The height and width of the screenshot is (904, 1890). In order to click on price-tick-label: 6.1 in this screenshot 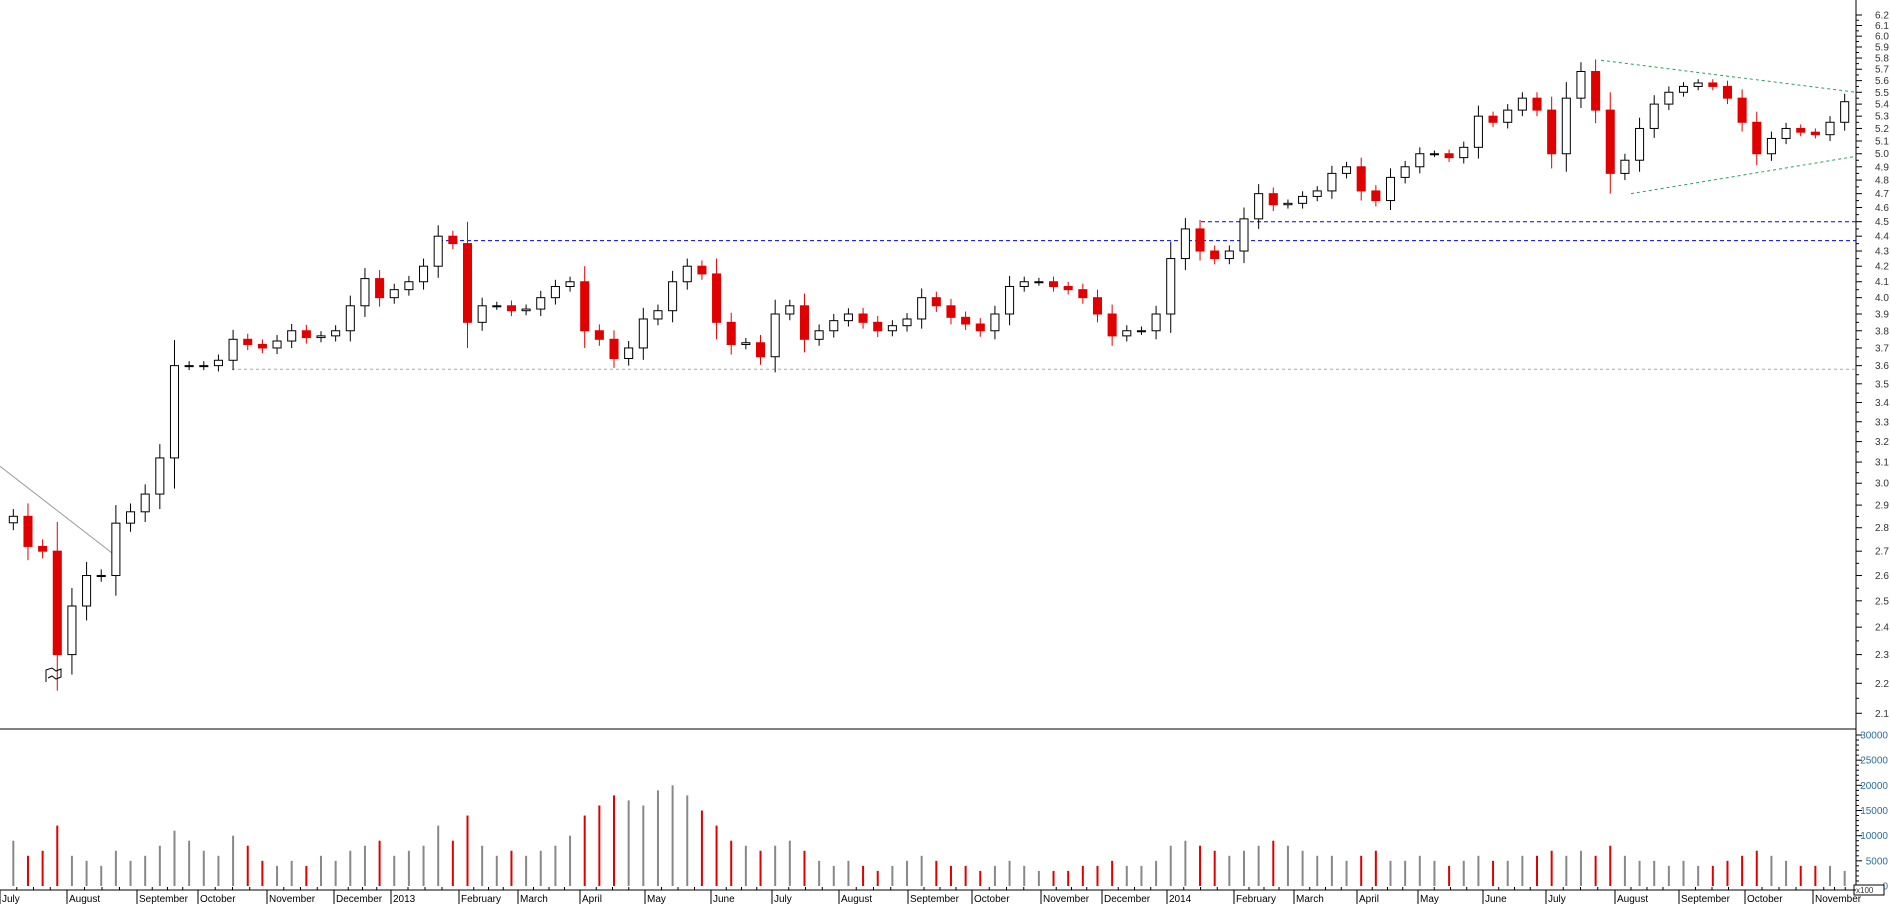, I will do `click(1882, 26)`.